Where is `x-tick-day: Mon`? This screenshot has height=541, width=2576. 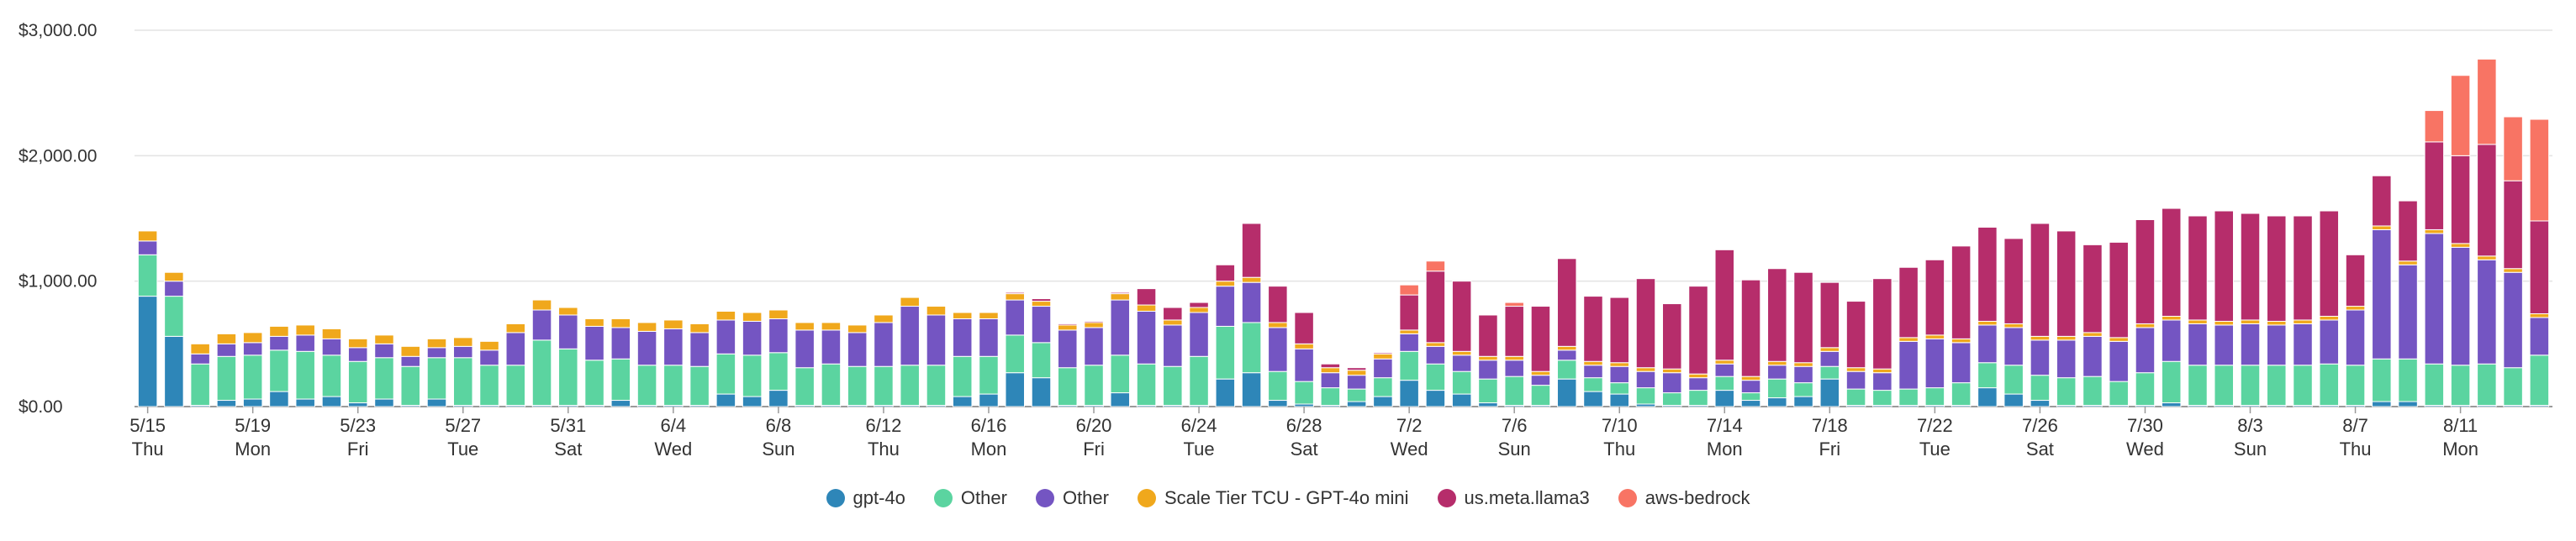 x-tick-day: Mon is located at coordinates (2460, 450).